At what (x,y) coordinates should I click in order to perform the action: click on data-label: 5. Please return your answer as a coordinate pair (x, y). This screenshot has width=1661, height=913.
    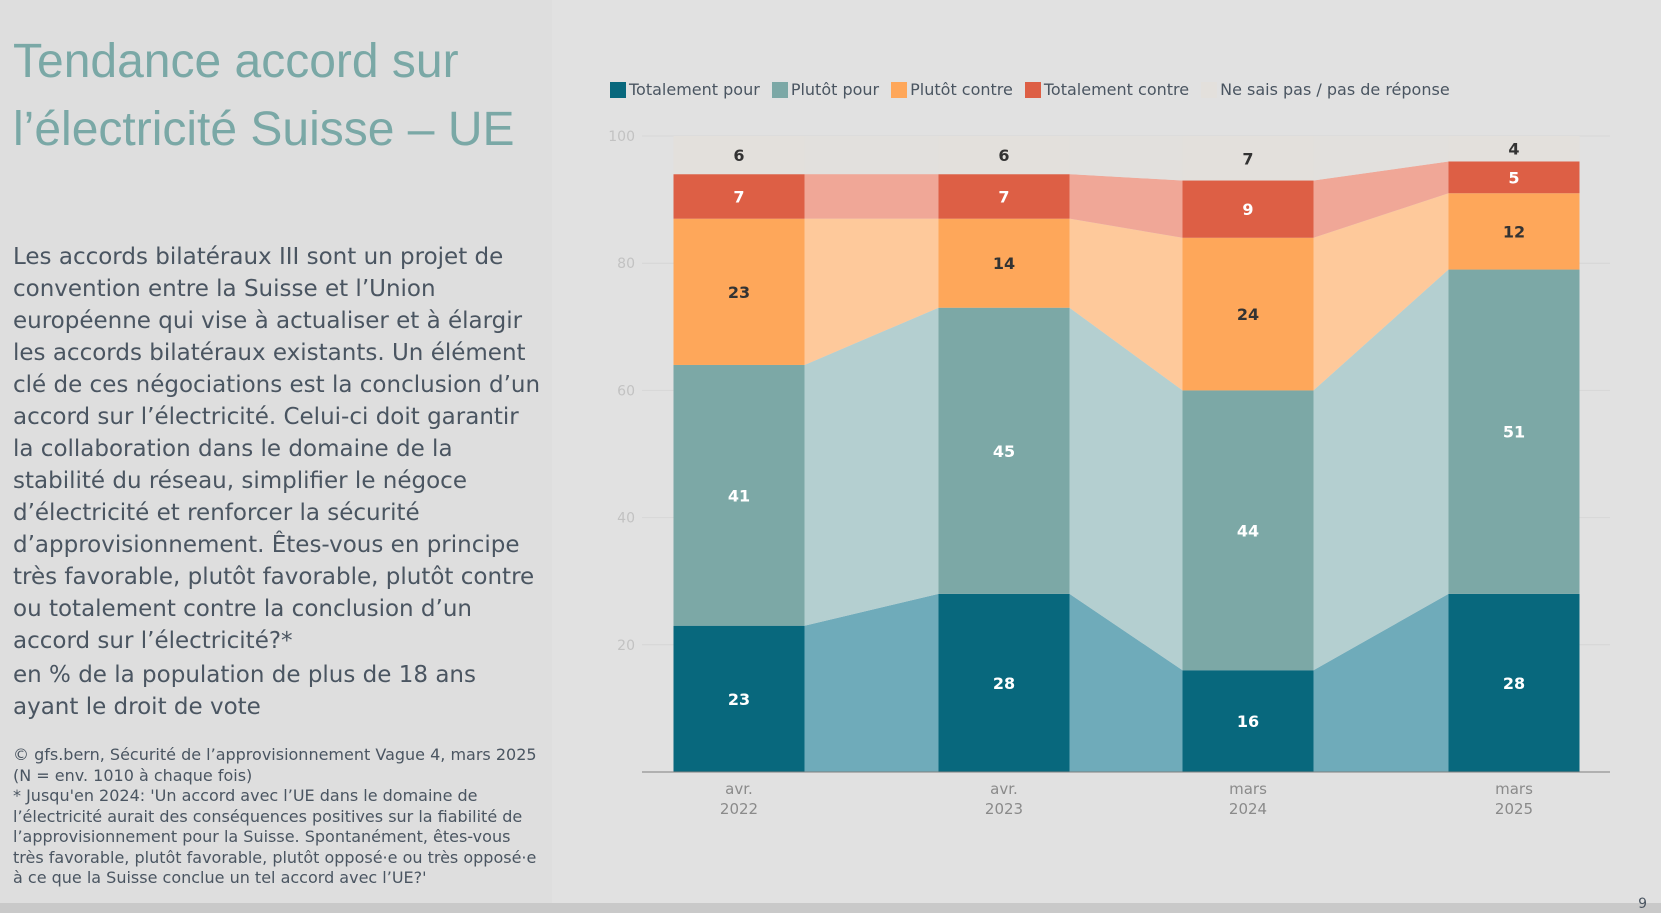
    Looking at the image, I should click on (1513, 177).